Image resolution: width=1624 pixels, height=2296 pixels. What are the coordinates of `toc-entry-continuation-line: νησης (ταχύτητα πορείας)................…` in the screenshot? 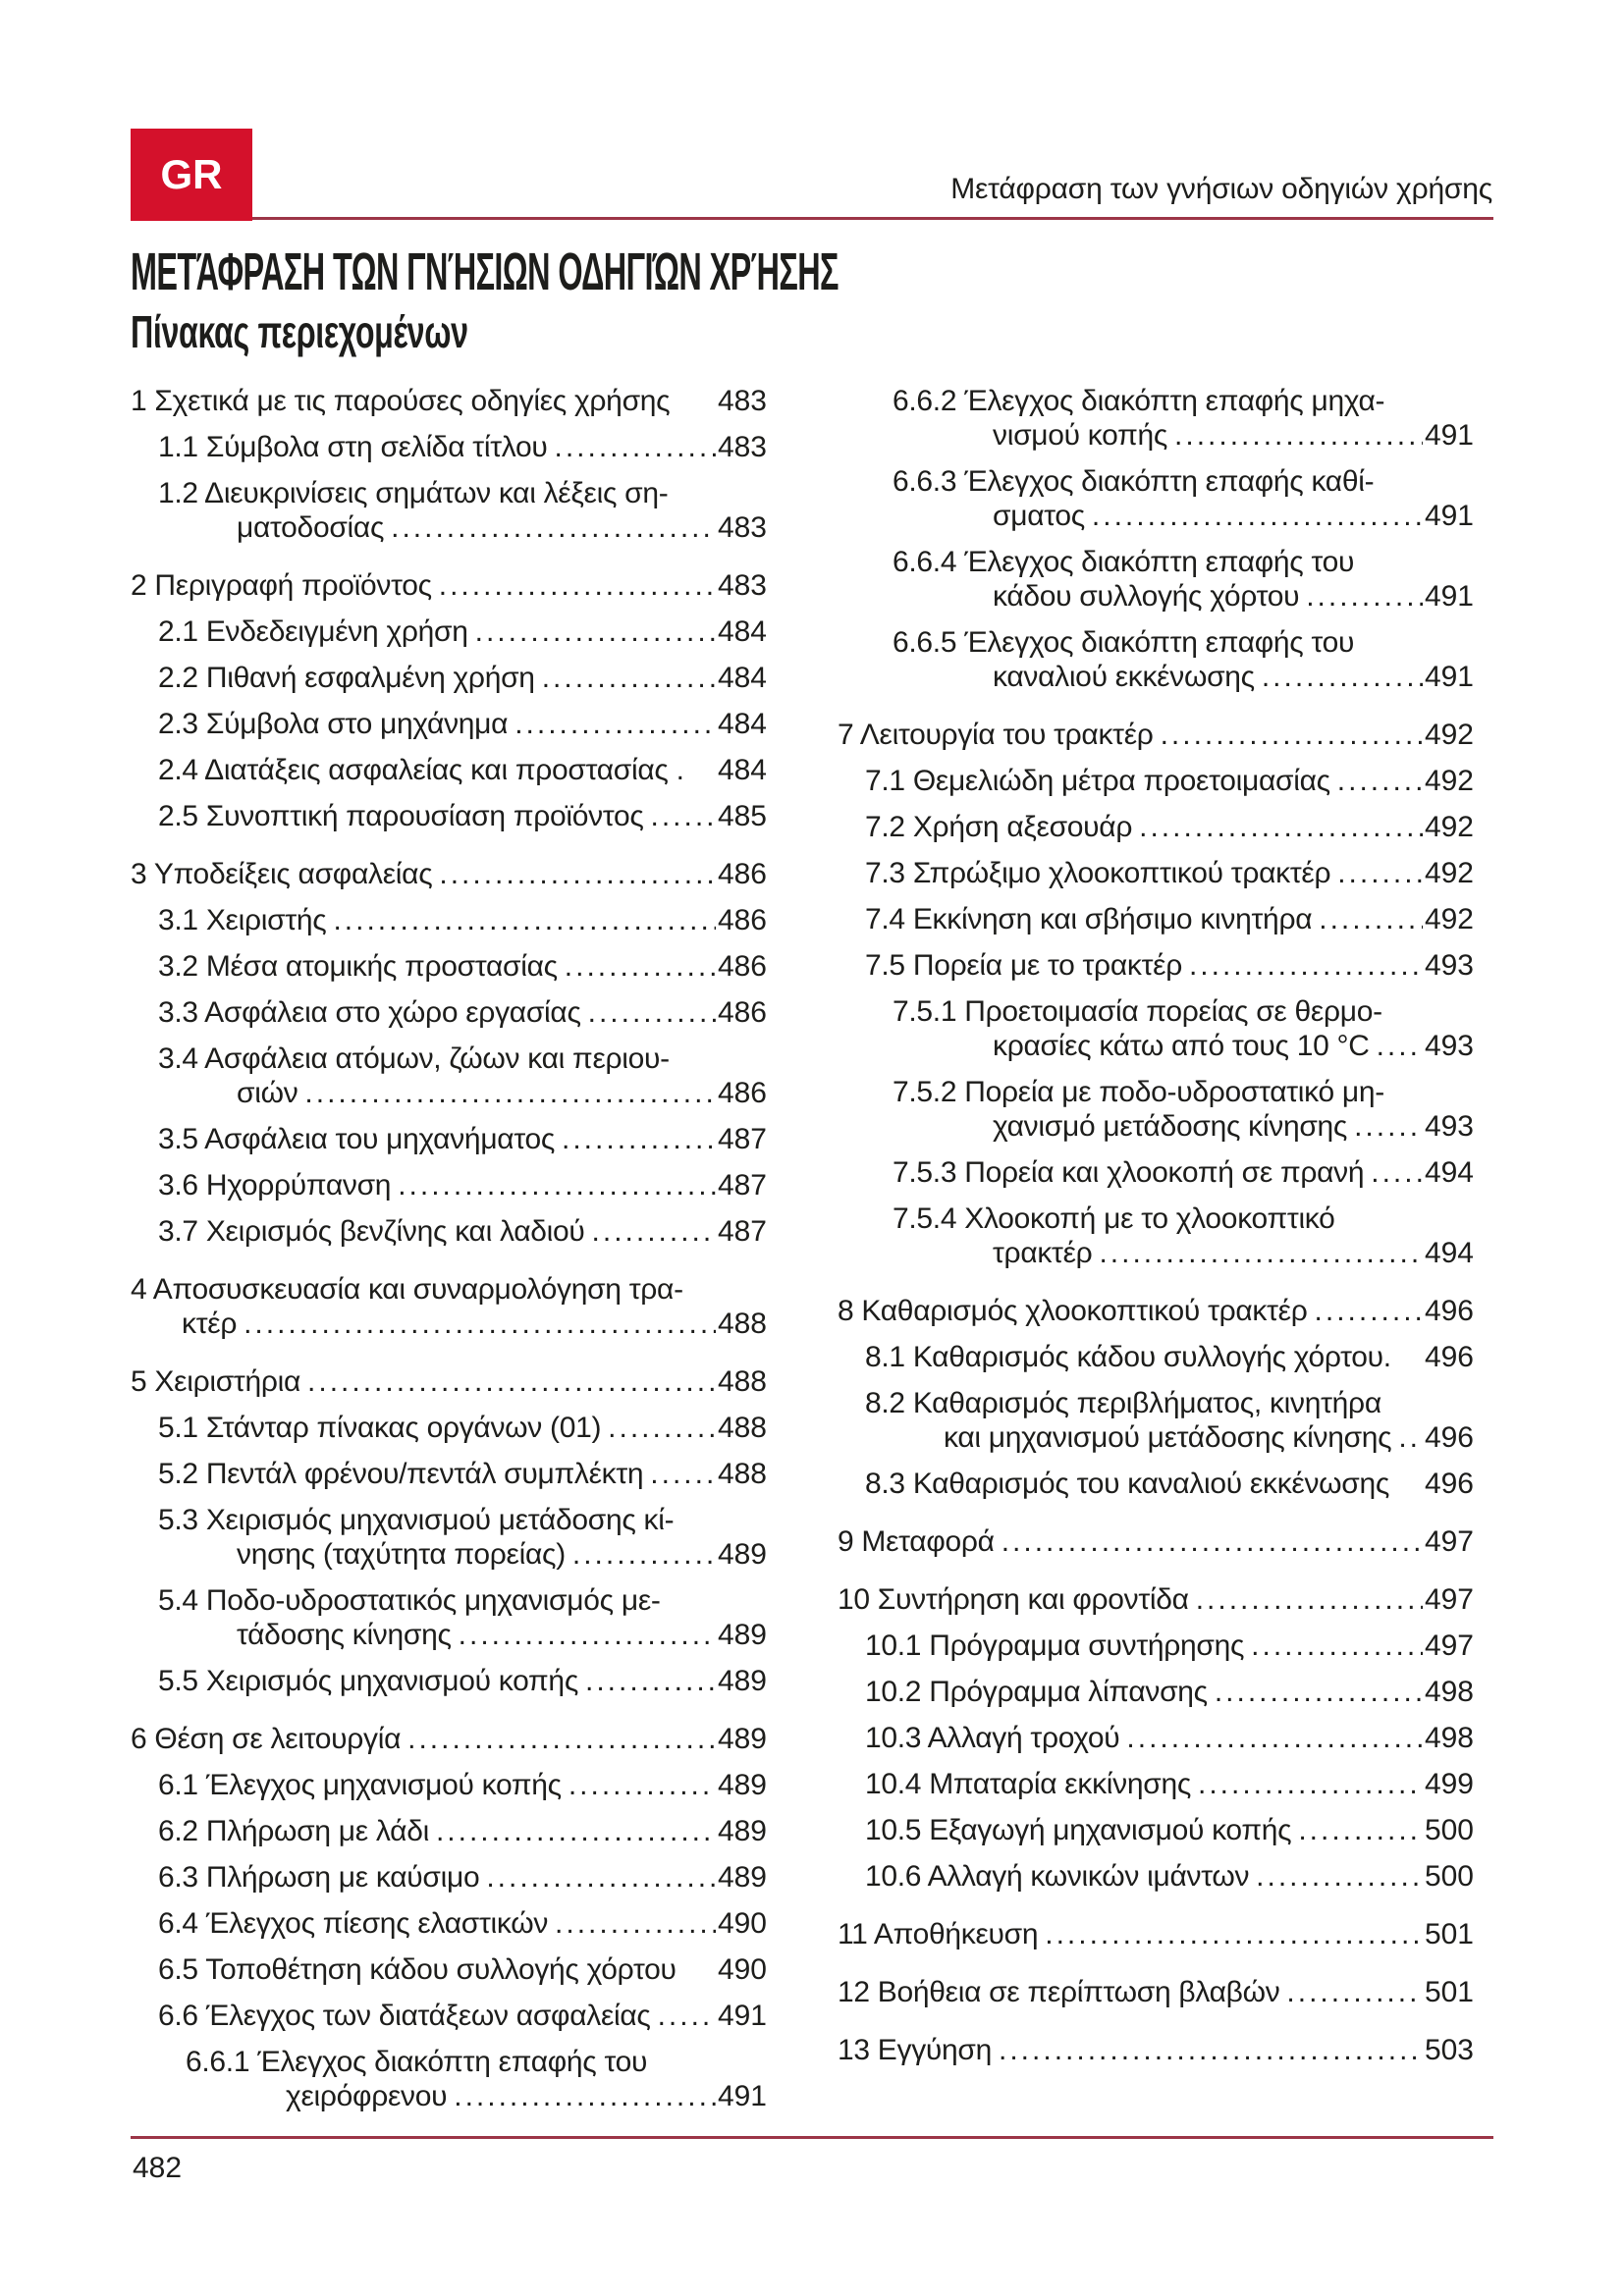 It's located at (502, 1555).